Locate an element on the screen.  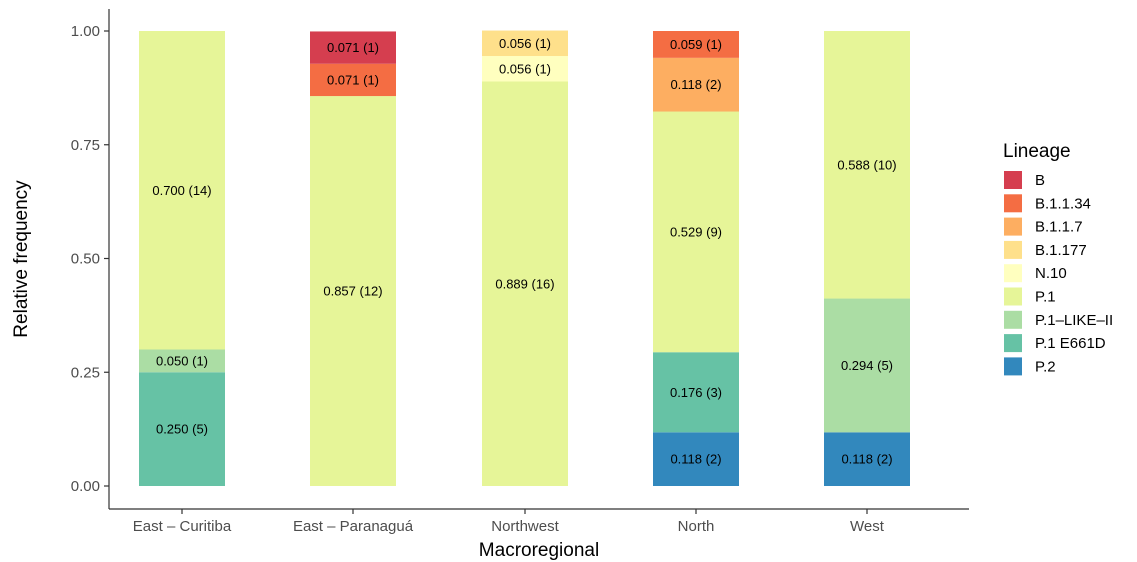
y-ticks-layer: 0.00 0.25 0.50 0.75 1.00 is located at coordinates (90, 259).